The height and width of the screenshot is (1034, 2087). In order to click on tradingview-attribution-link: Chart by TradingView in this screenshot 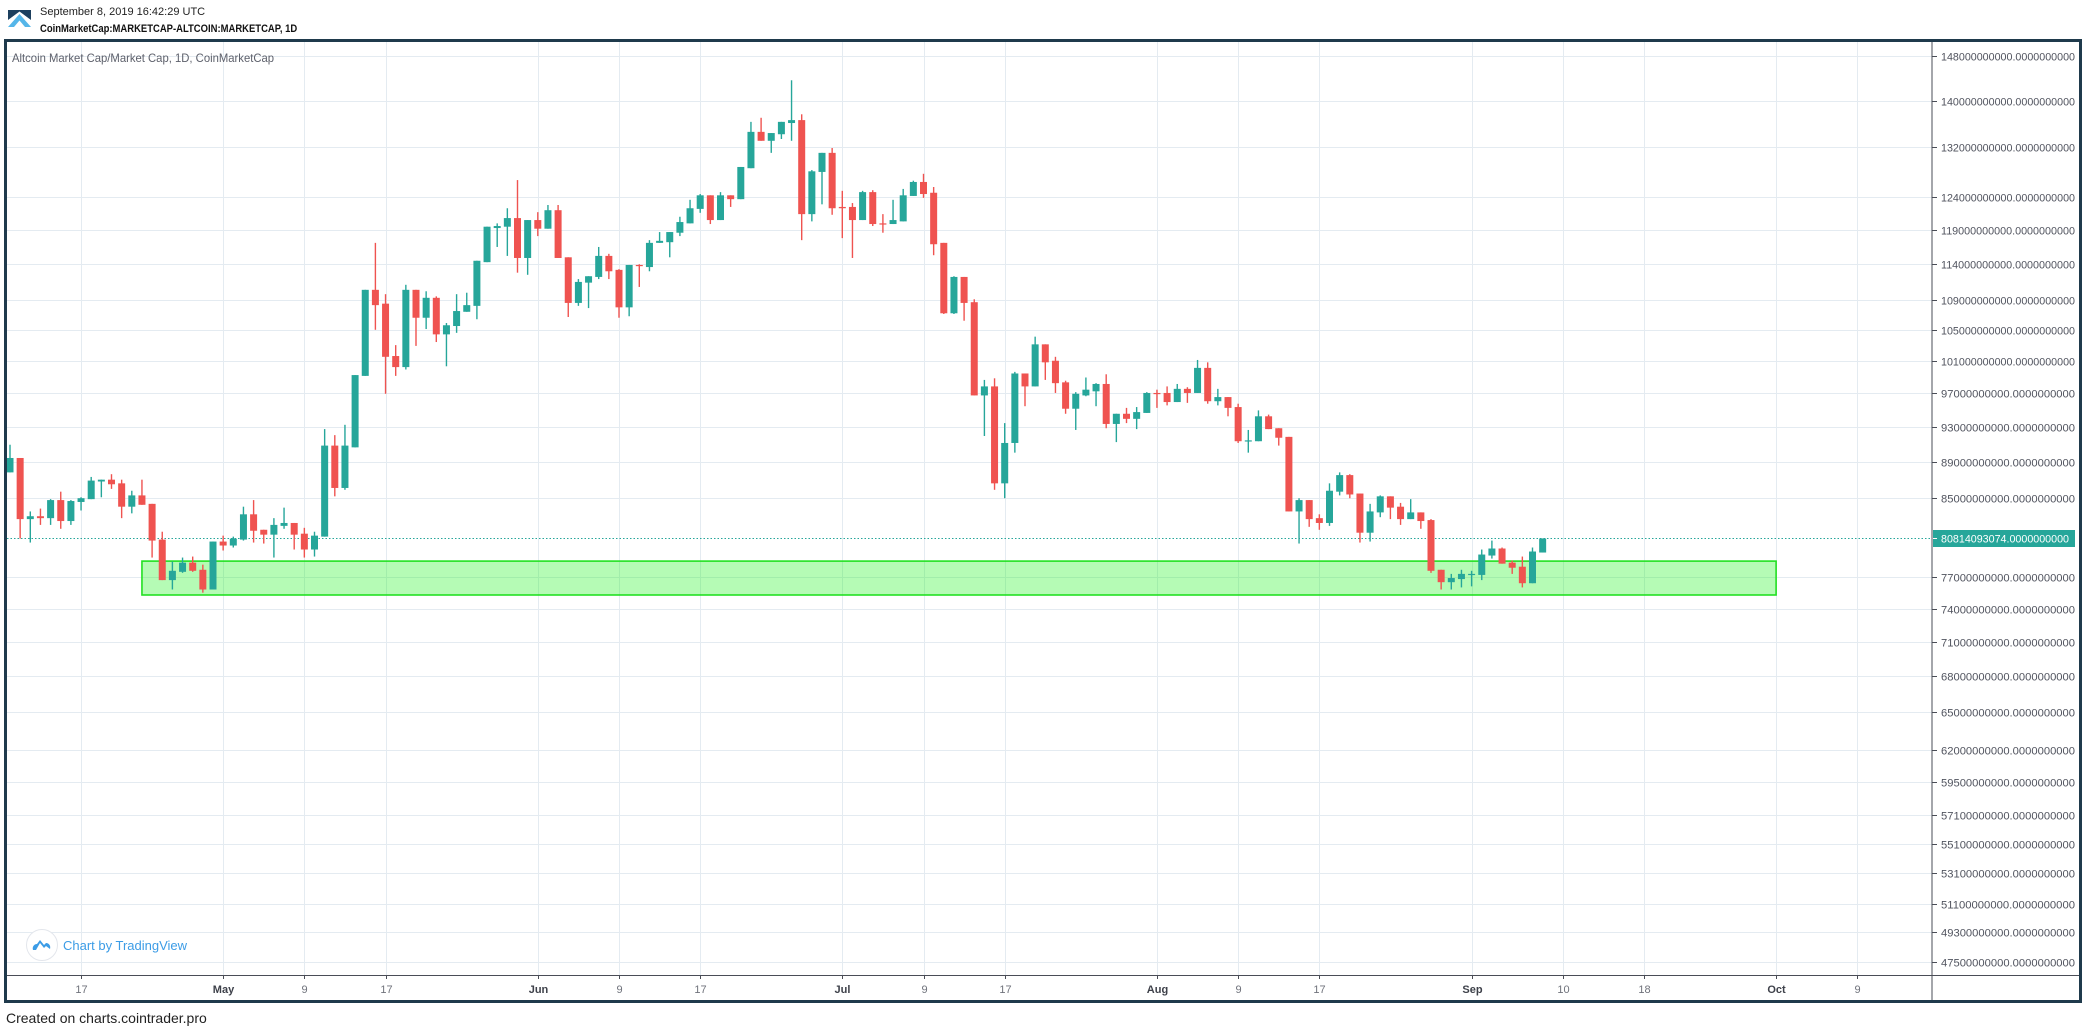, I will do `click(106, 945)`.